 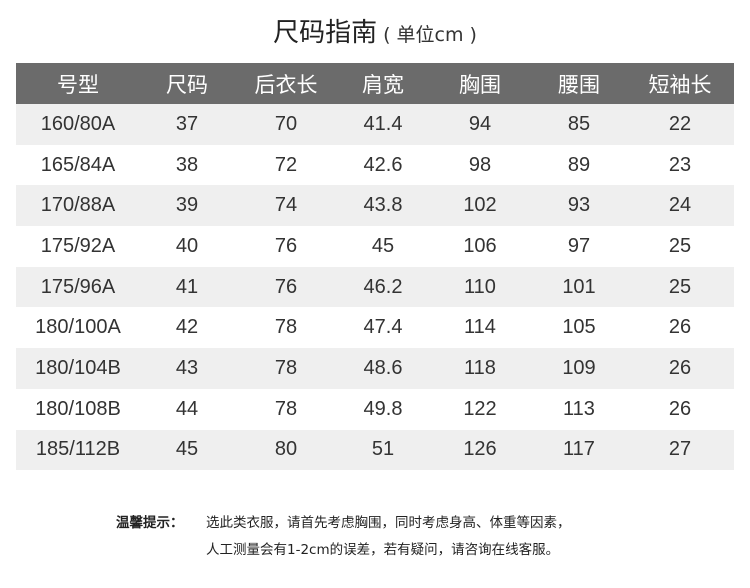 I want to click on column-header: 胸围, so click(x=480, y=83).